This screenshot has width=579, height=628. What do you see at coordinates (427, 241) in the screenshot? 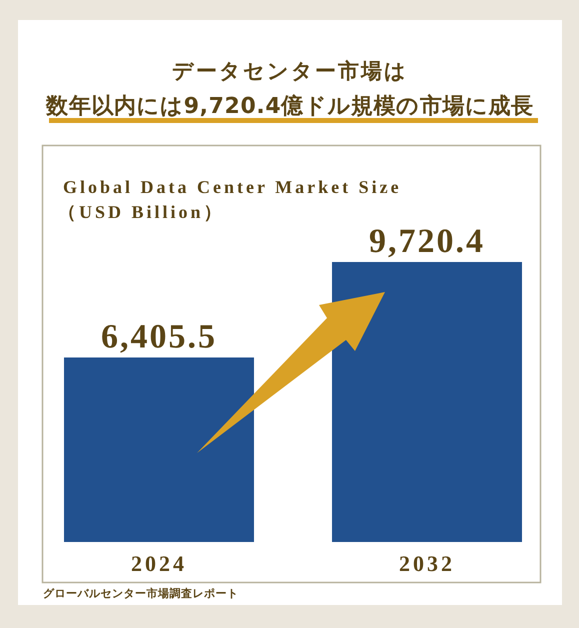
I see `data-label: 9,720.4` at bounding box center [427, 241].